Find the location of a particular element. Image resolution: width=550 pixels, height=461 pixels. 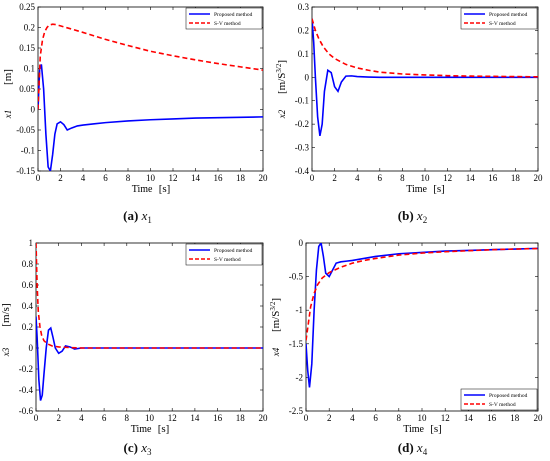

y-tick-label: -0.4 is located at coordinates (26, 390).